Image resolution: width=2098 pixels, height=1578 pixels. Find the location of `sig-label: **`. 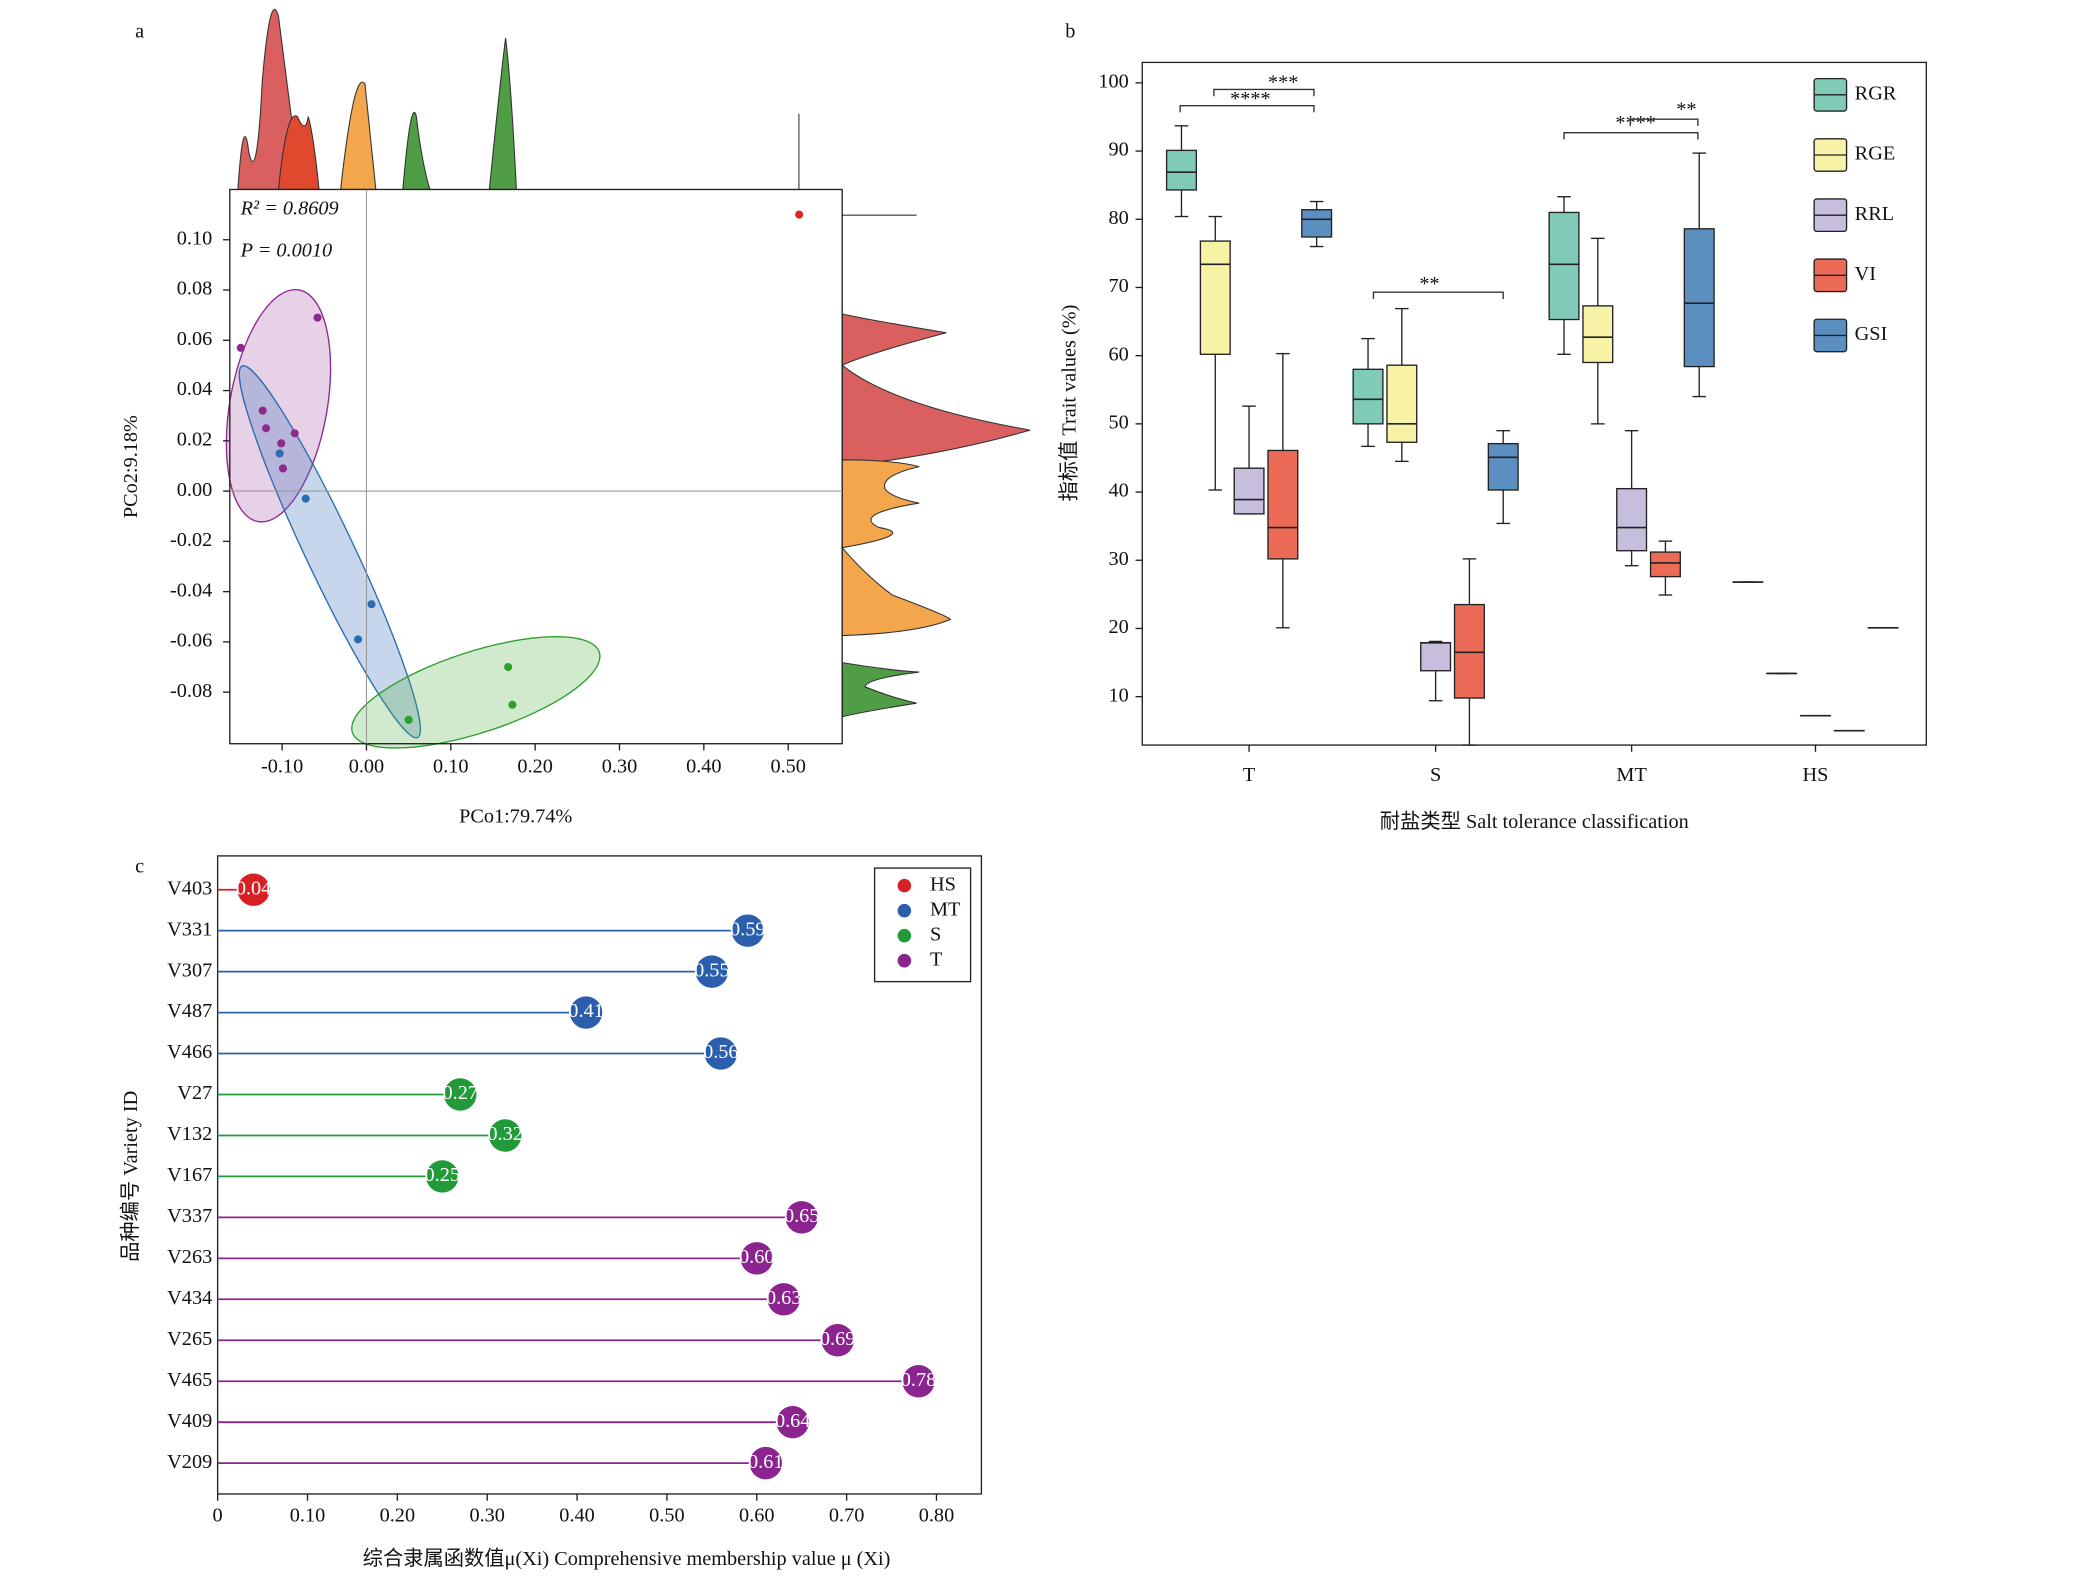

sig-label: ** is located at coordinates (1686, 110).